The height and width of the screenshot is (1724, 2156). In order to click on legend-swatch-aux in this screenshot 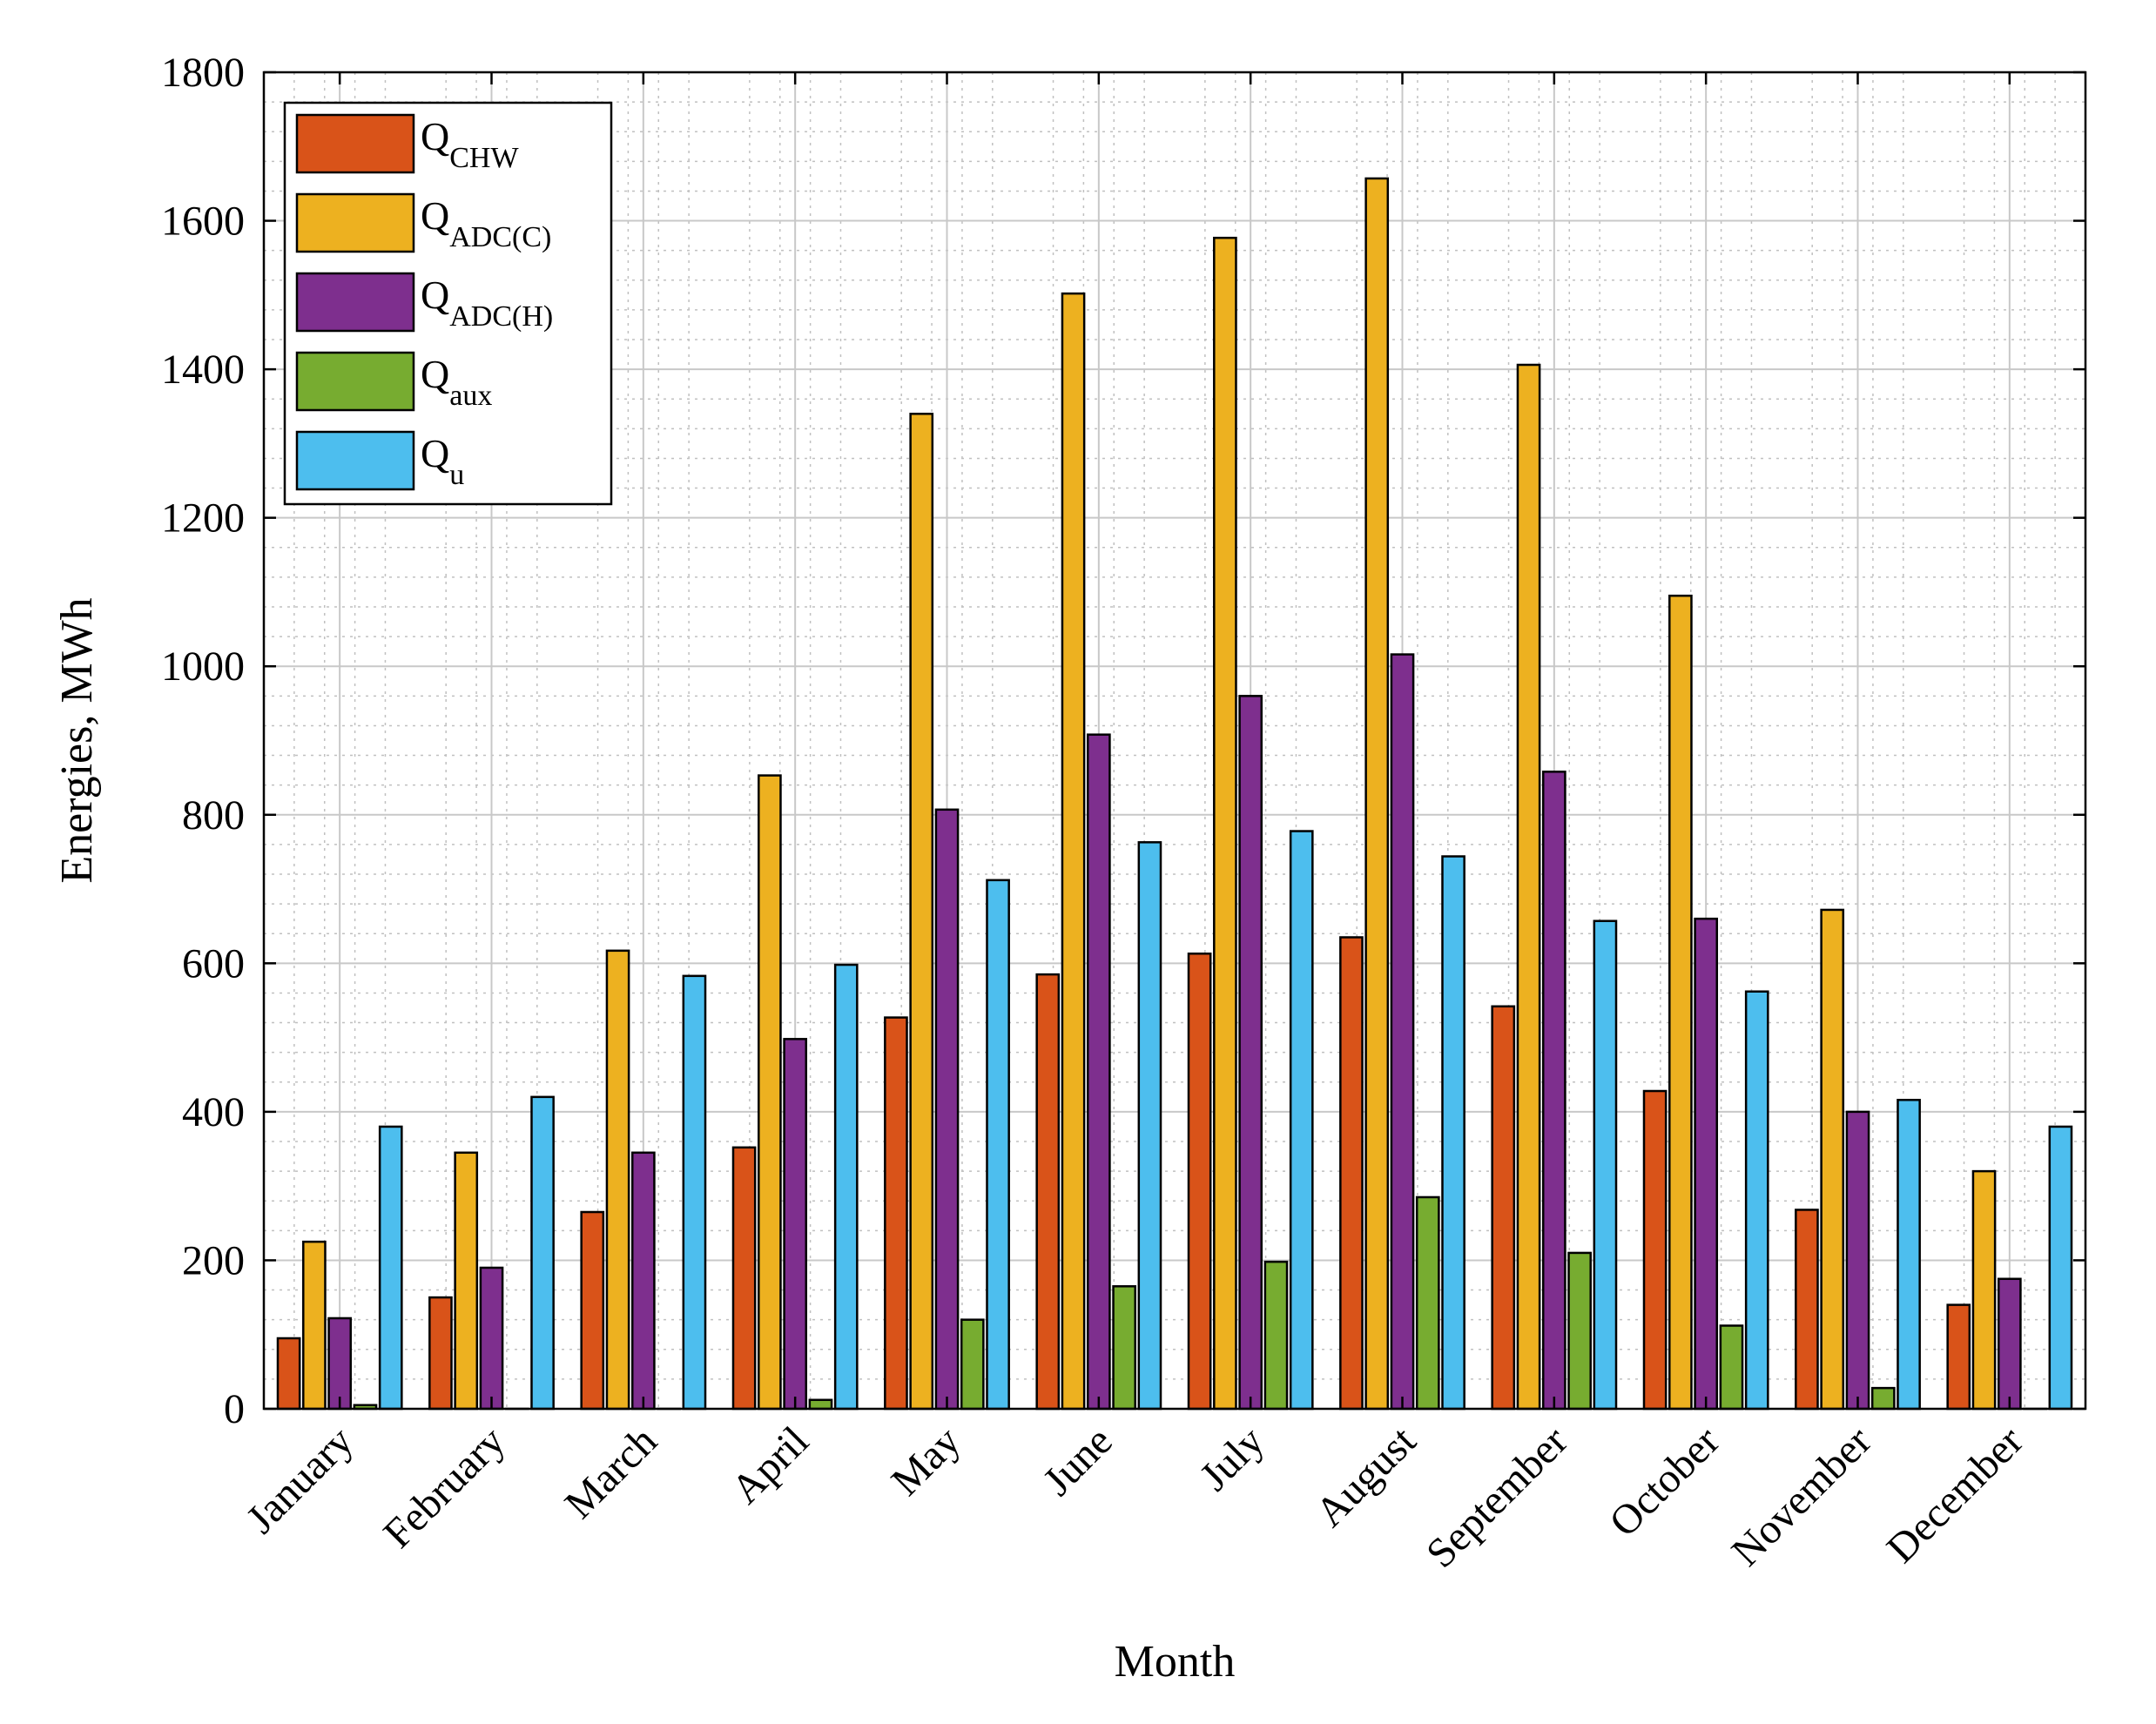, I will do `click(355, 381)`.